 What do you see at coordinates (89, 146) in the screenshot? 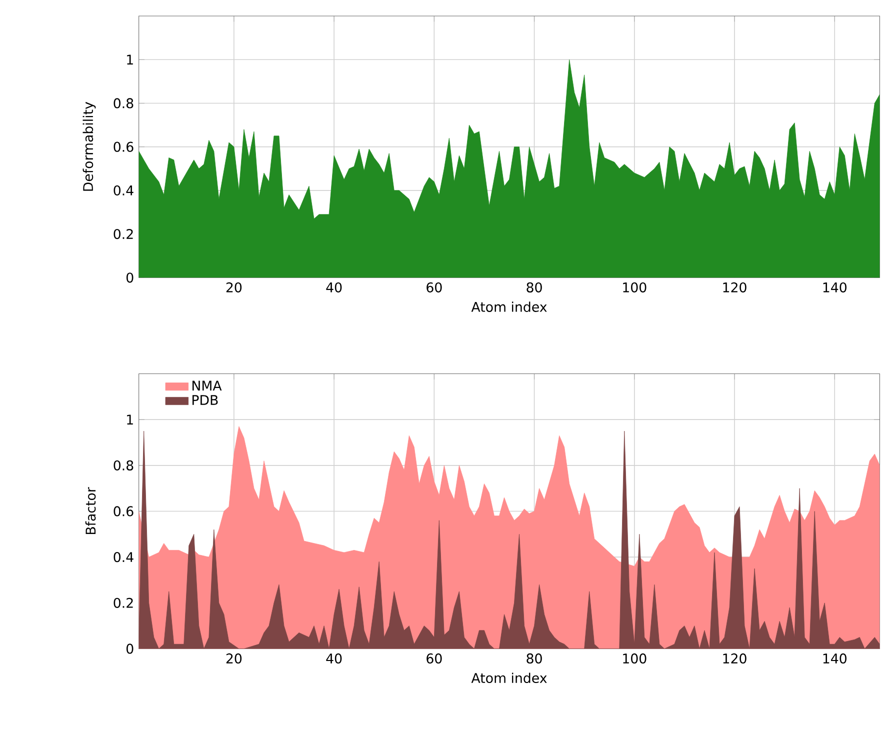
I see `y-axis-title: Deformability` at bounding box center [89, 146].